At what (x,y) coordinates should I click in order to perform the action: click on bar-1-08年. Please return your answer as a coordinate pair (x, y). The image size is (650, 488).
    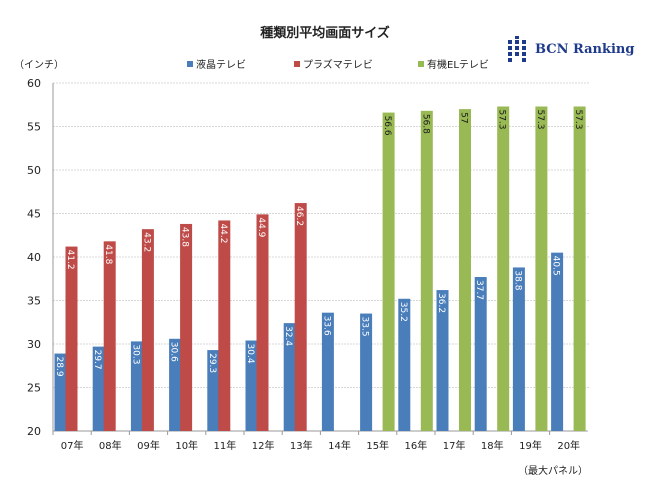
    Looking at the image, I should click on (109, 336).